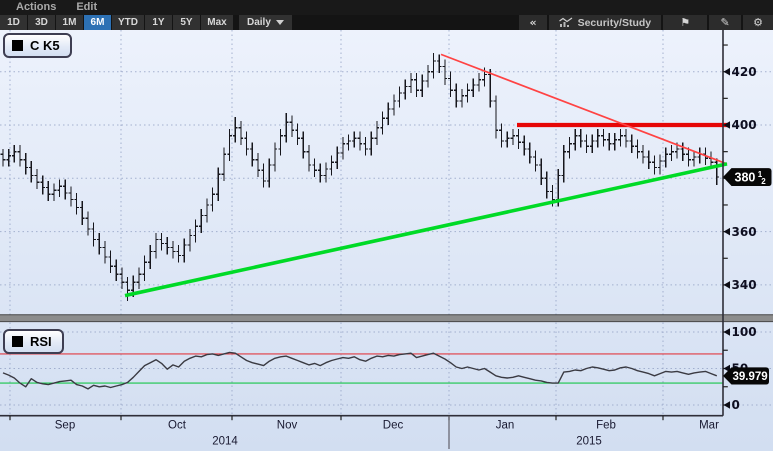  I want to click on range-tab-5y: 5Y, so click(186, 22).